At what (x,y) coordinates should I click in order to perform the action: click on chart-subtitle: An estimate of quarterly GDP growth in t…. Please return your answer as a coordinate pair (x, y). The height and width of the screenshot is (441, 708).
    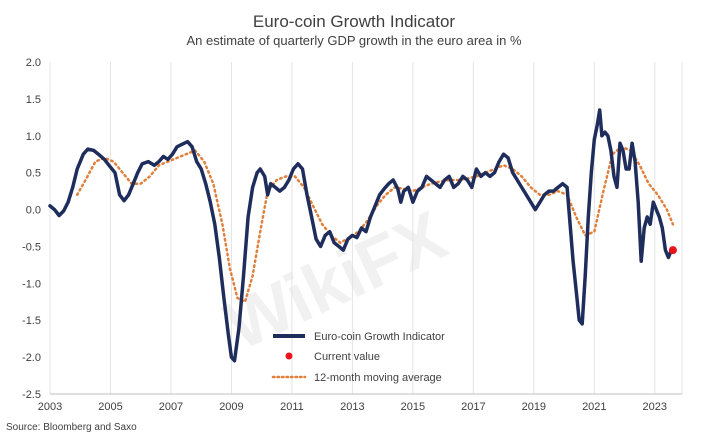
    Looking at the image, I should click on (353, 40).